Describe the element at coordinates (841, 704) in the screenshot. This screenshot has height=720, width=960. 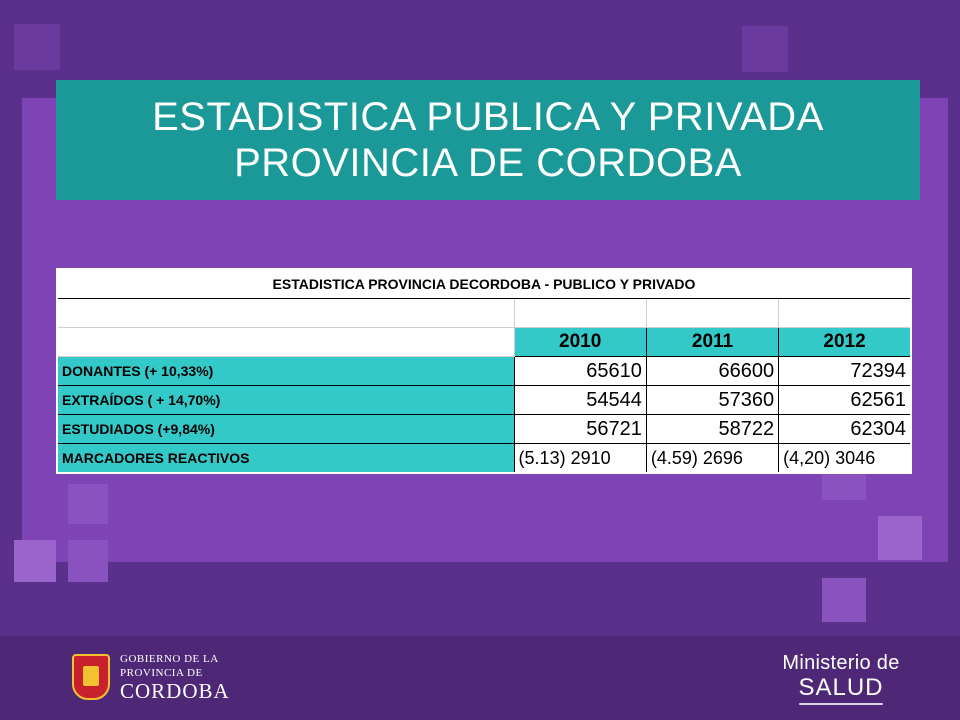
I see `salud-underline` at that location.